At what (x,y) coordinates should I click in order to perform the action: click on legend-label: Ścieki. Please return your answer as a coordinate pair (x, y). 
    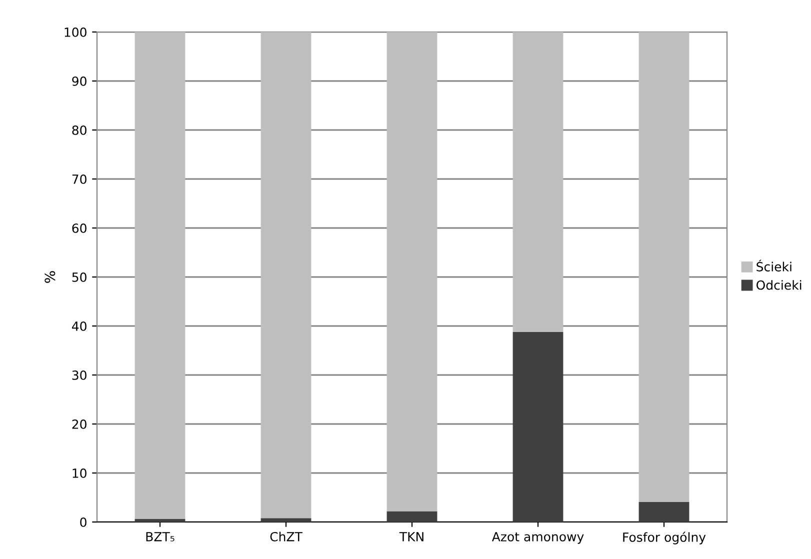
    Looking at the image, I should click on (774, 266).